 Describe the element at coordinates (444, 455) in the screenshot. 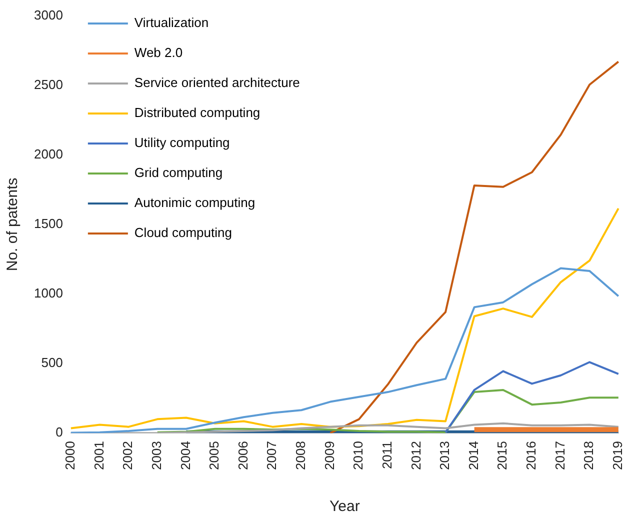

I see `x-tick-label: 2013` at that location.